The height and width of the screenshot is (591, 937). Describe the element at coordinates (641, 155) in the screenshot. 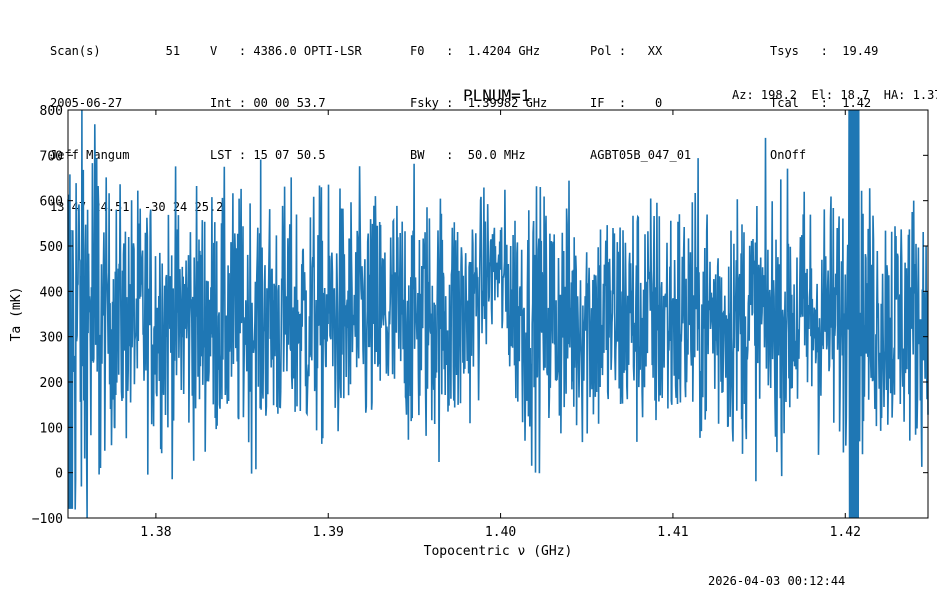

I see `header-project: AGBT05B_047_01` at that location.